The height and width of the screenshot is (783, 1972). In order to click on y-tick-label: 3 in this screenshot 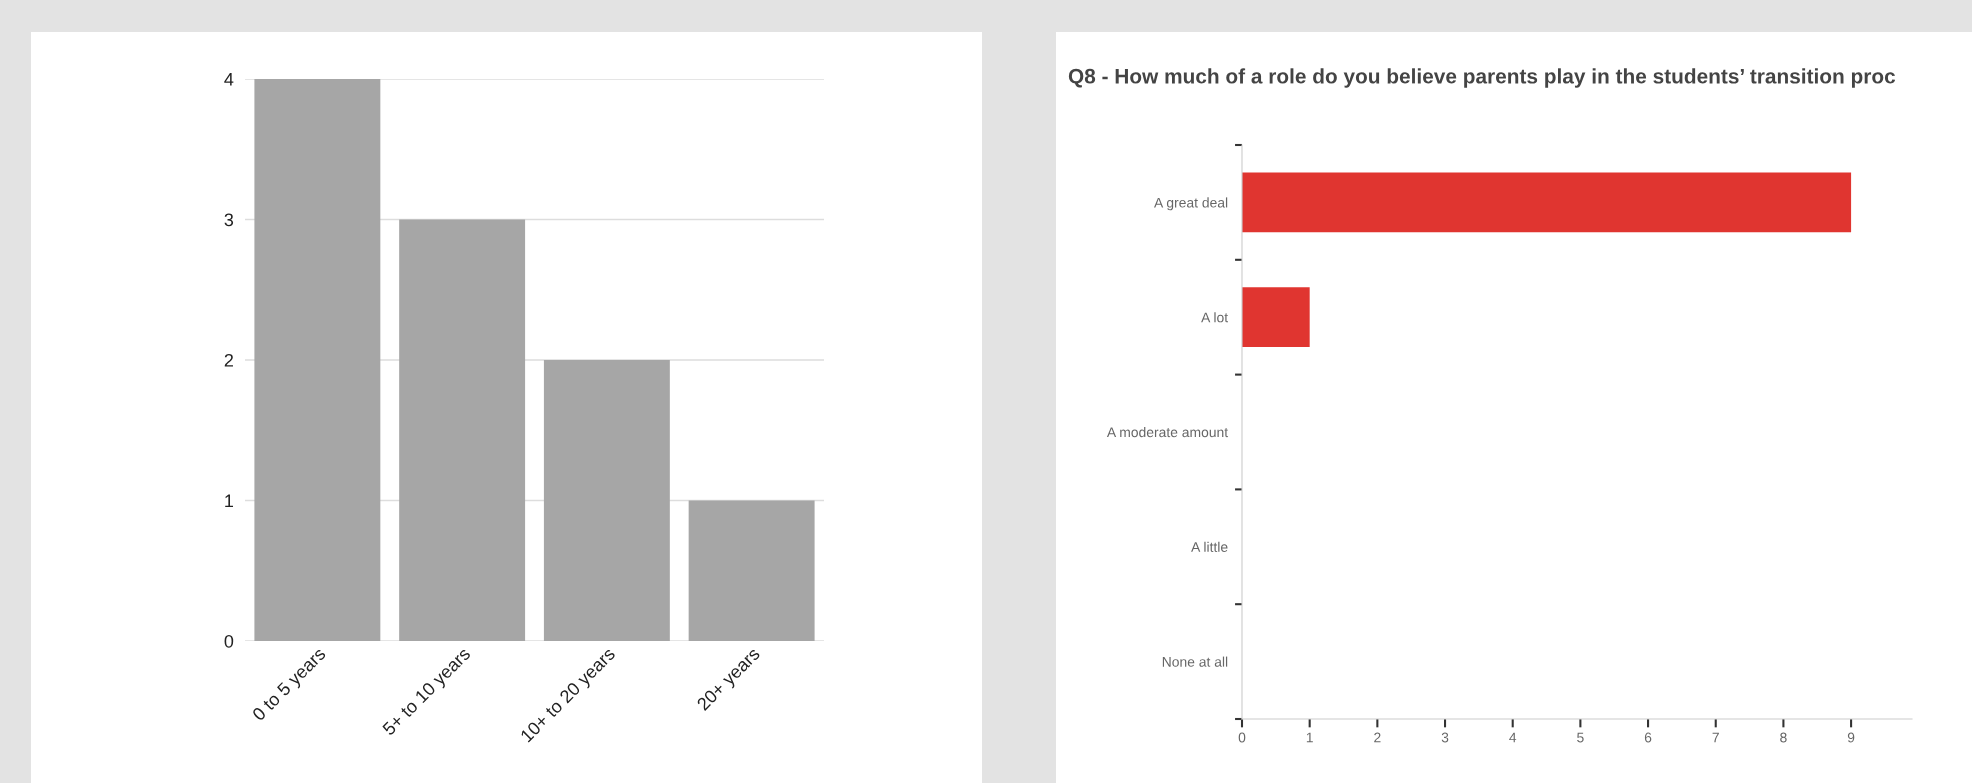, I will do `click(229, 220)`.